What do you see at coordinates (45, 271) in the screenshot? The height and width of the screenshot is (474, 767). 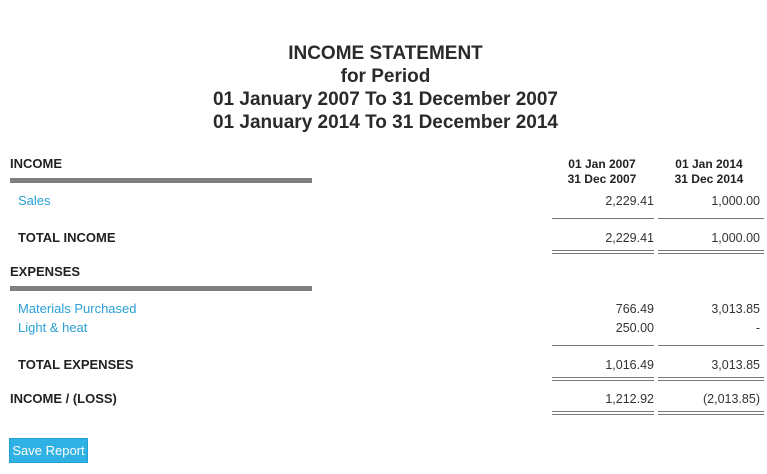 I see `expenses-heading: EXPENSES` at bounding box center [45, 271].